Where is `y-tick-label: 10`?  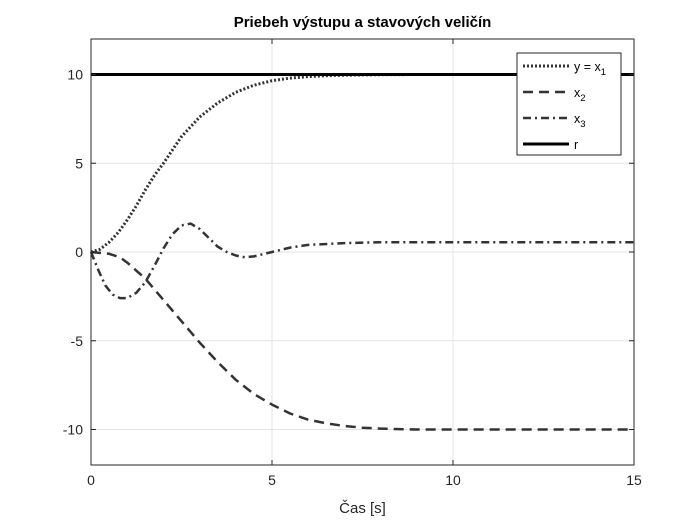 y-tick-label: 10 is located at coordinates (75, 75).